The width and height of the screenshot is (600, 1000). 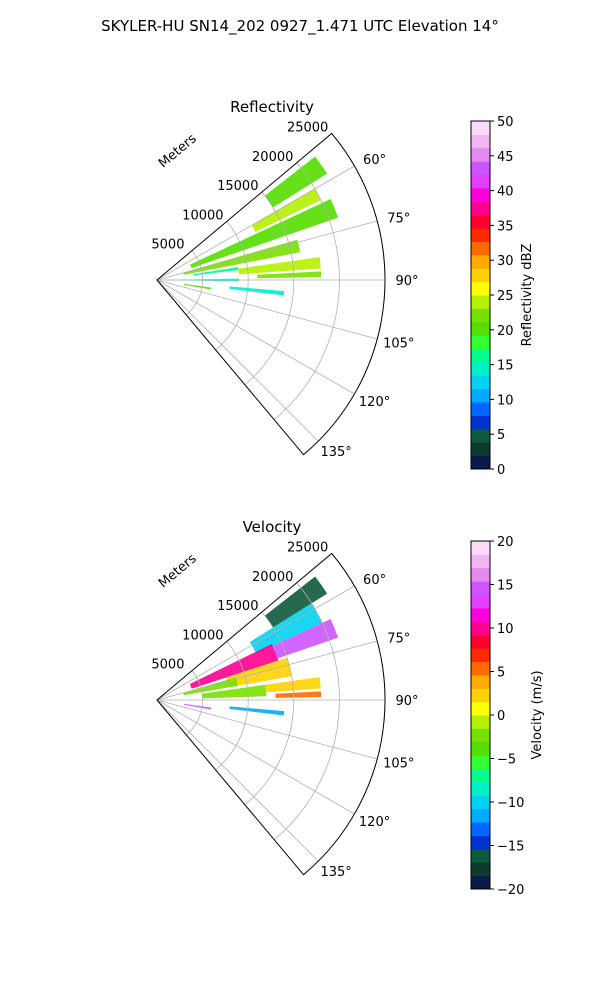 What do you see at coordinates (492, 296) in the screenshot?
I see `reflectivity-colorbar: 0 5 10 15 20 25 30 35 40 45 50` at bounding box center [492, 296].